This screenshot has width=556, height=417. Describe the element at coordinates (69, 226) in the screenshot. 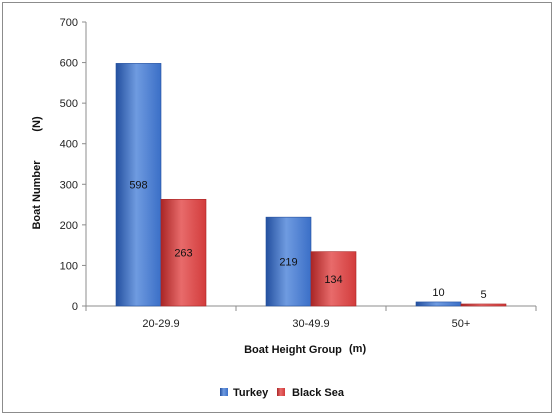

I see `y-tick-label-2: 200` at that location.